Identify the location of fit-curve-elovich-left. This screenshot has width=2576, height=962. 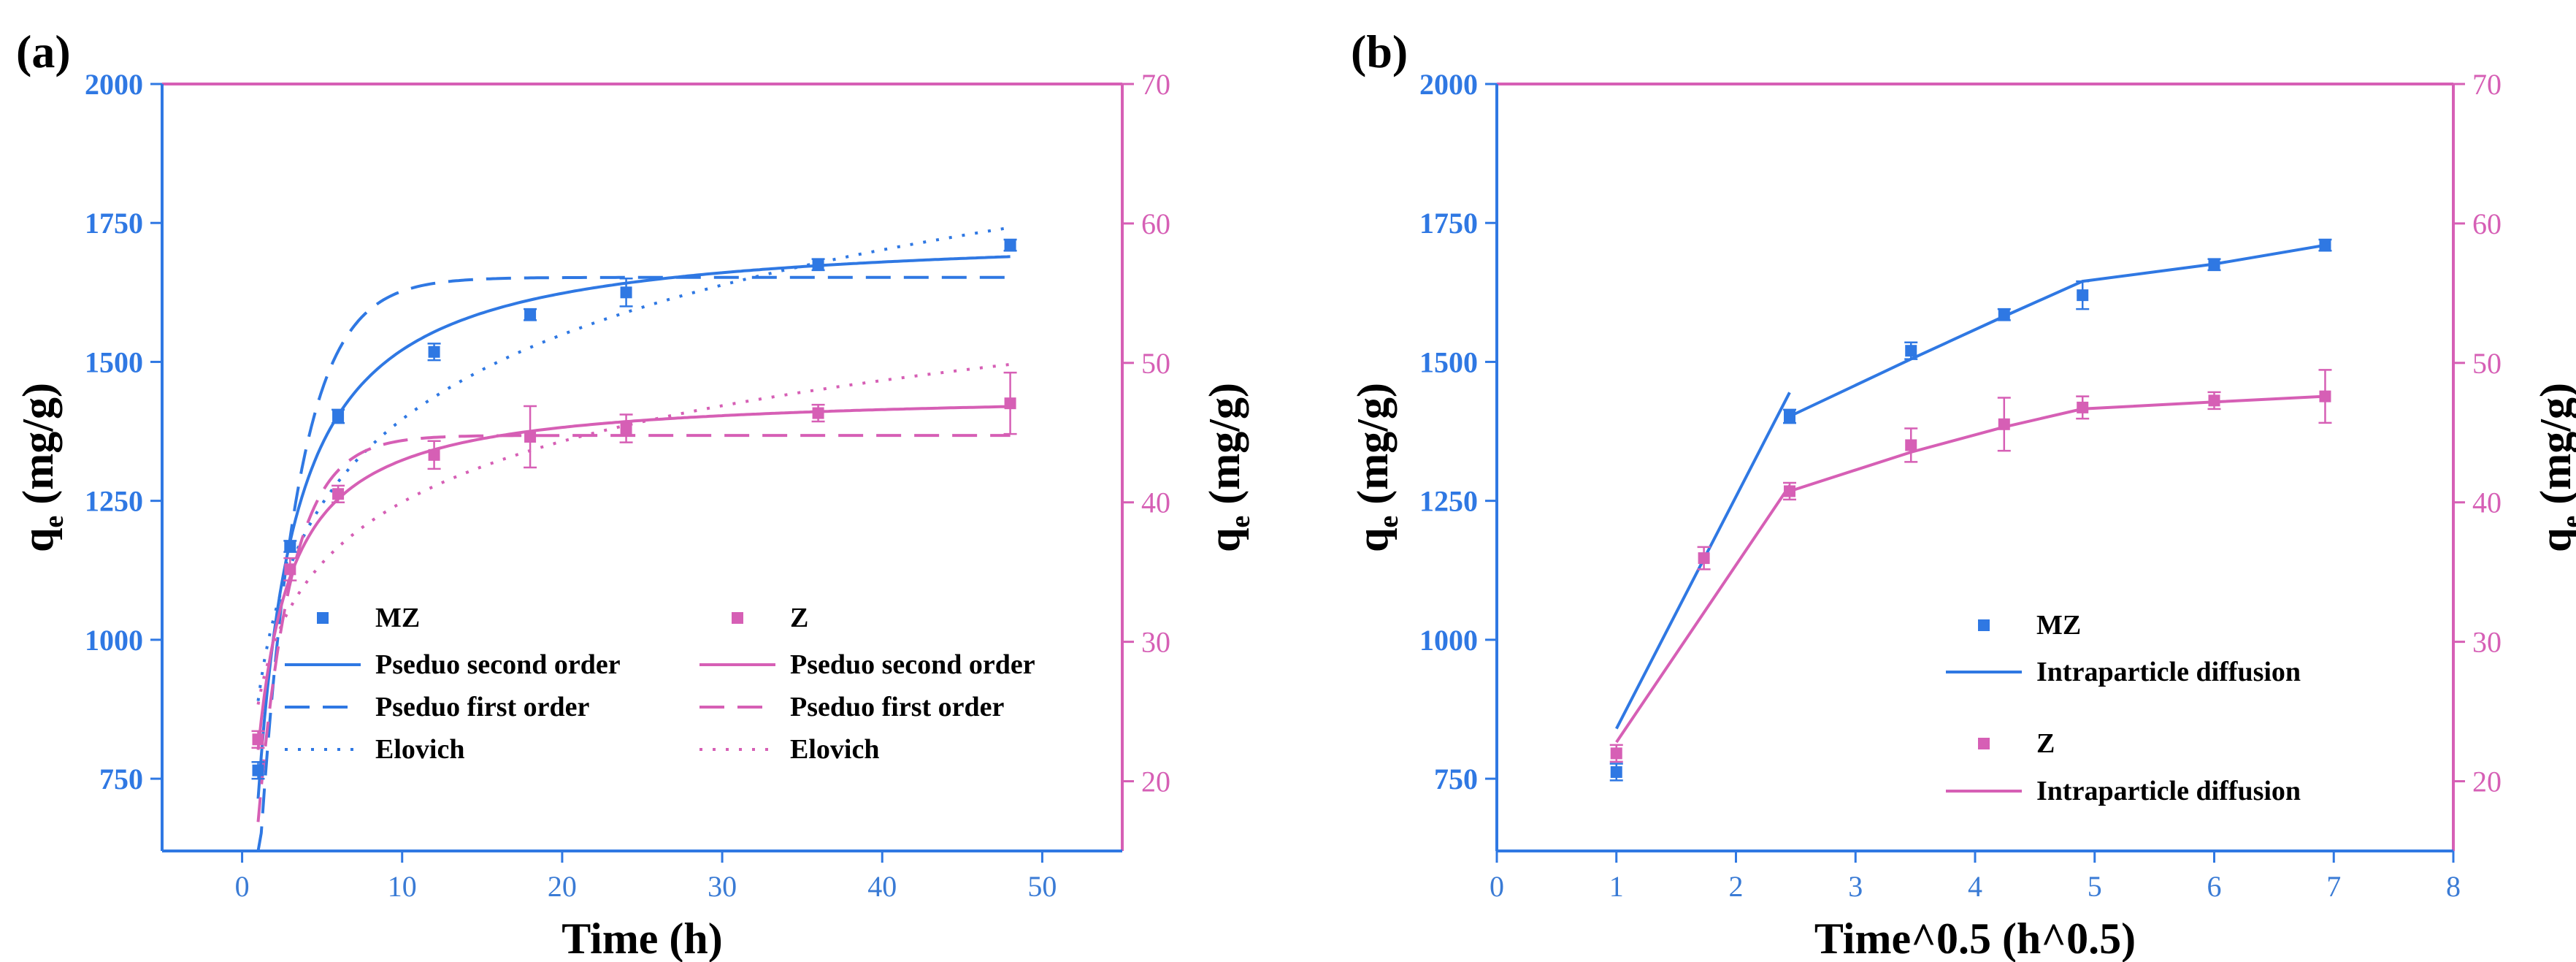
(633, 463).